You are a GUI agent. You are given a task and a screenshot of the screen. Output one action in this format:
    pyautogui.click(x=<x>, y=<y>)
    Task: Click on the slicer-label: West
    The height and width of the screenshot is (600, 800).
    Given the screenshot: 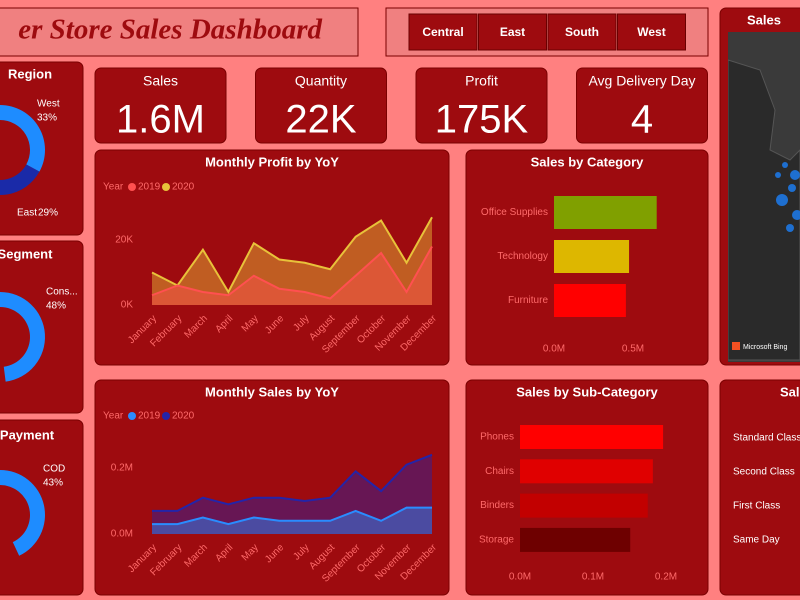 What is the action you would take?
    pyautogui.click(x=651, y=32)
    